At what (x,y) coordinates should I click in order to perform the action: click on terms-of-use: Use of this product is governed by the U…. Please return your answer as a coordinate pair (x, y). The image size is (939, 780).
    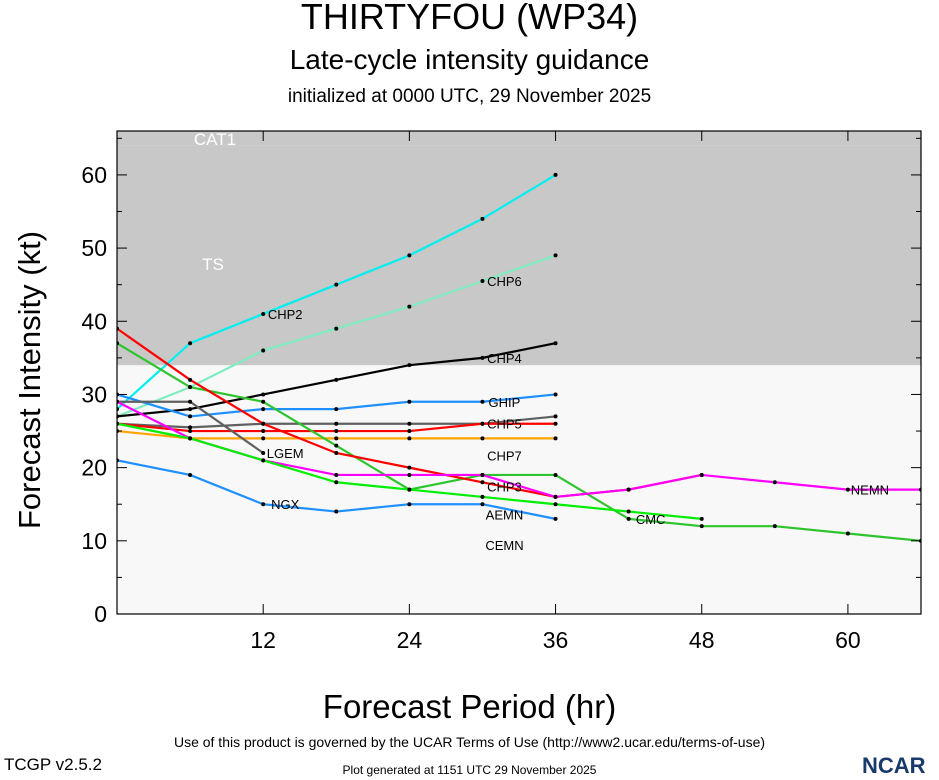
    Looking at the image, I should click on (469, 742).